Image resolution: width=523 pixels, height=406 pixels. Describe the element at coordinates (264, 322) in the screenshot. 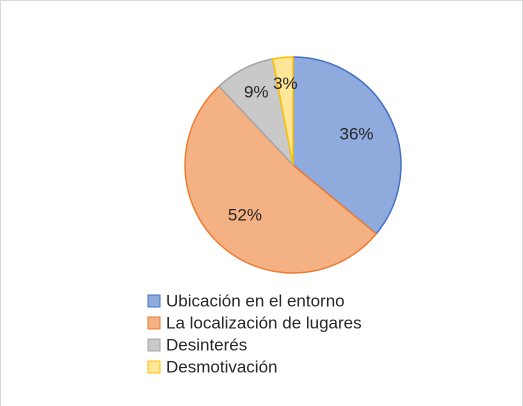

I see `legend-label: La localización de lugares` at that location.